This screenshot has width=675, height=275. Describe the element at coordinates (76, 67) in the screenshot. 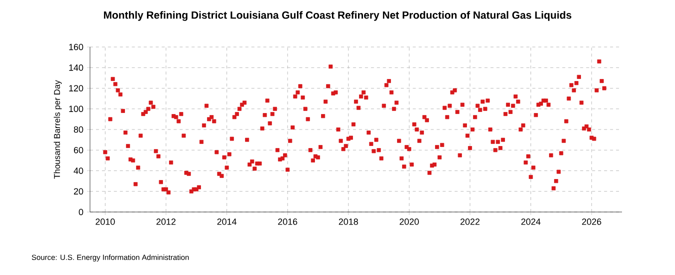

I see `y-tick-label: 140` at that location.